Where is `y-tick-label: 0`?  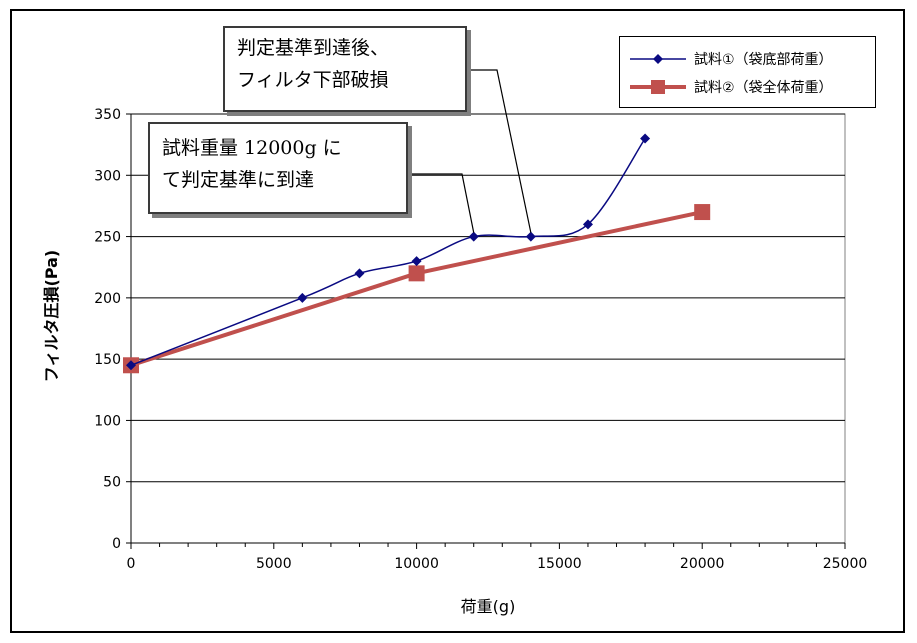 y-tick-label: 0 is located at coordinates (116, 544).